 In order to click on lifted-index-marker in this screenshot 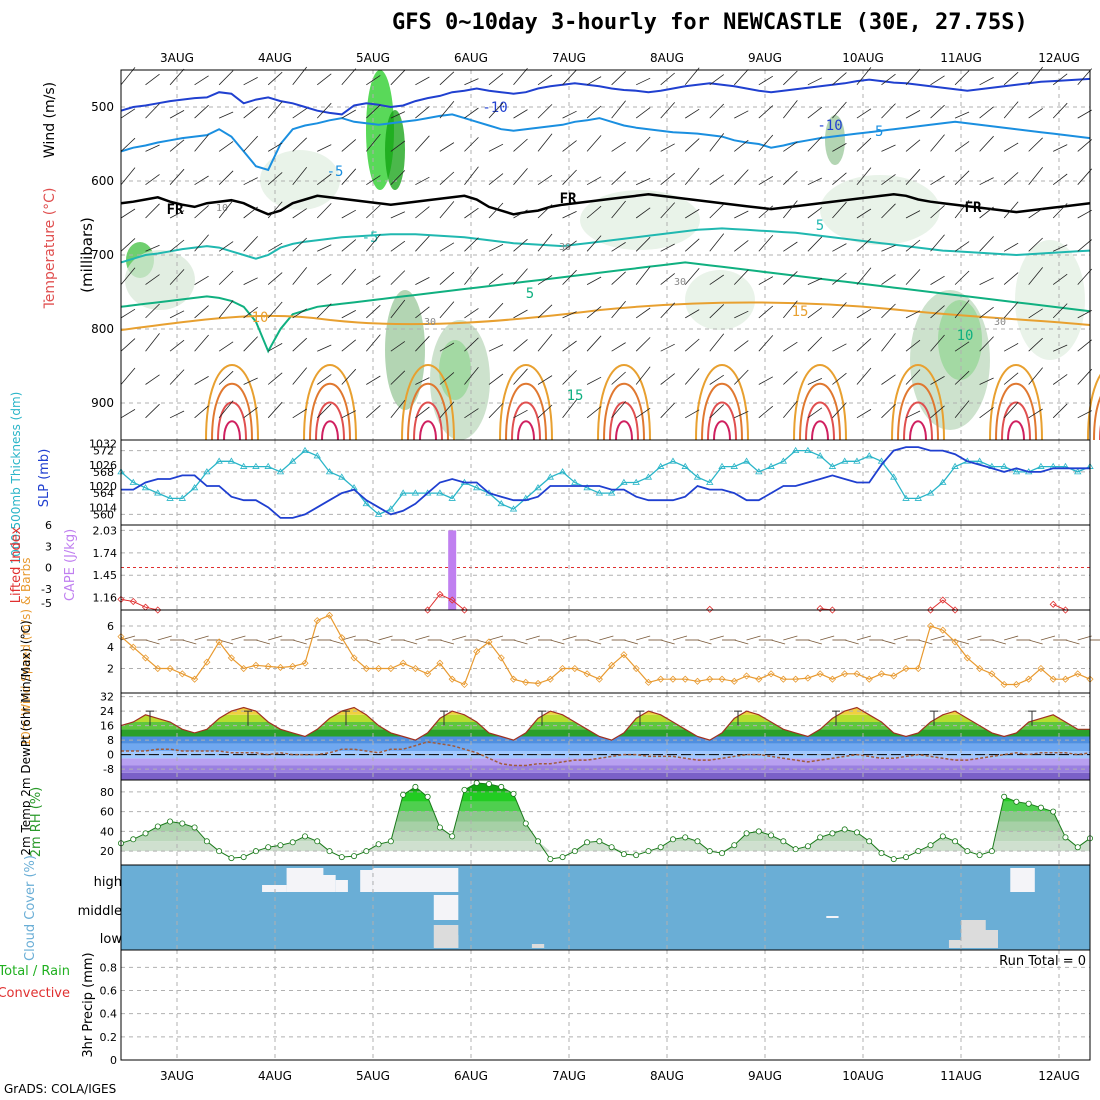, I will do `click(464, 610)`.